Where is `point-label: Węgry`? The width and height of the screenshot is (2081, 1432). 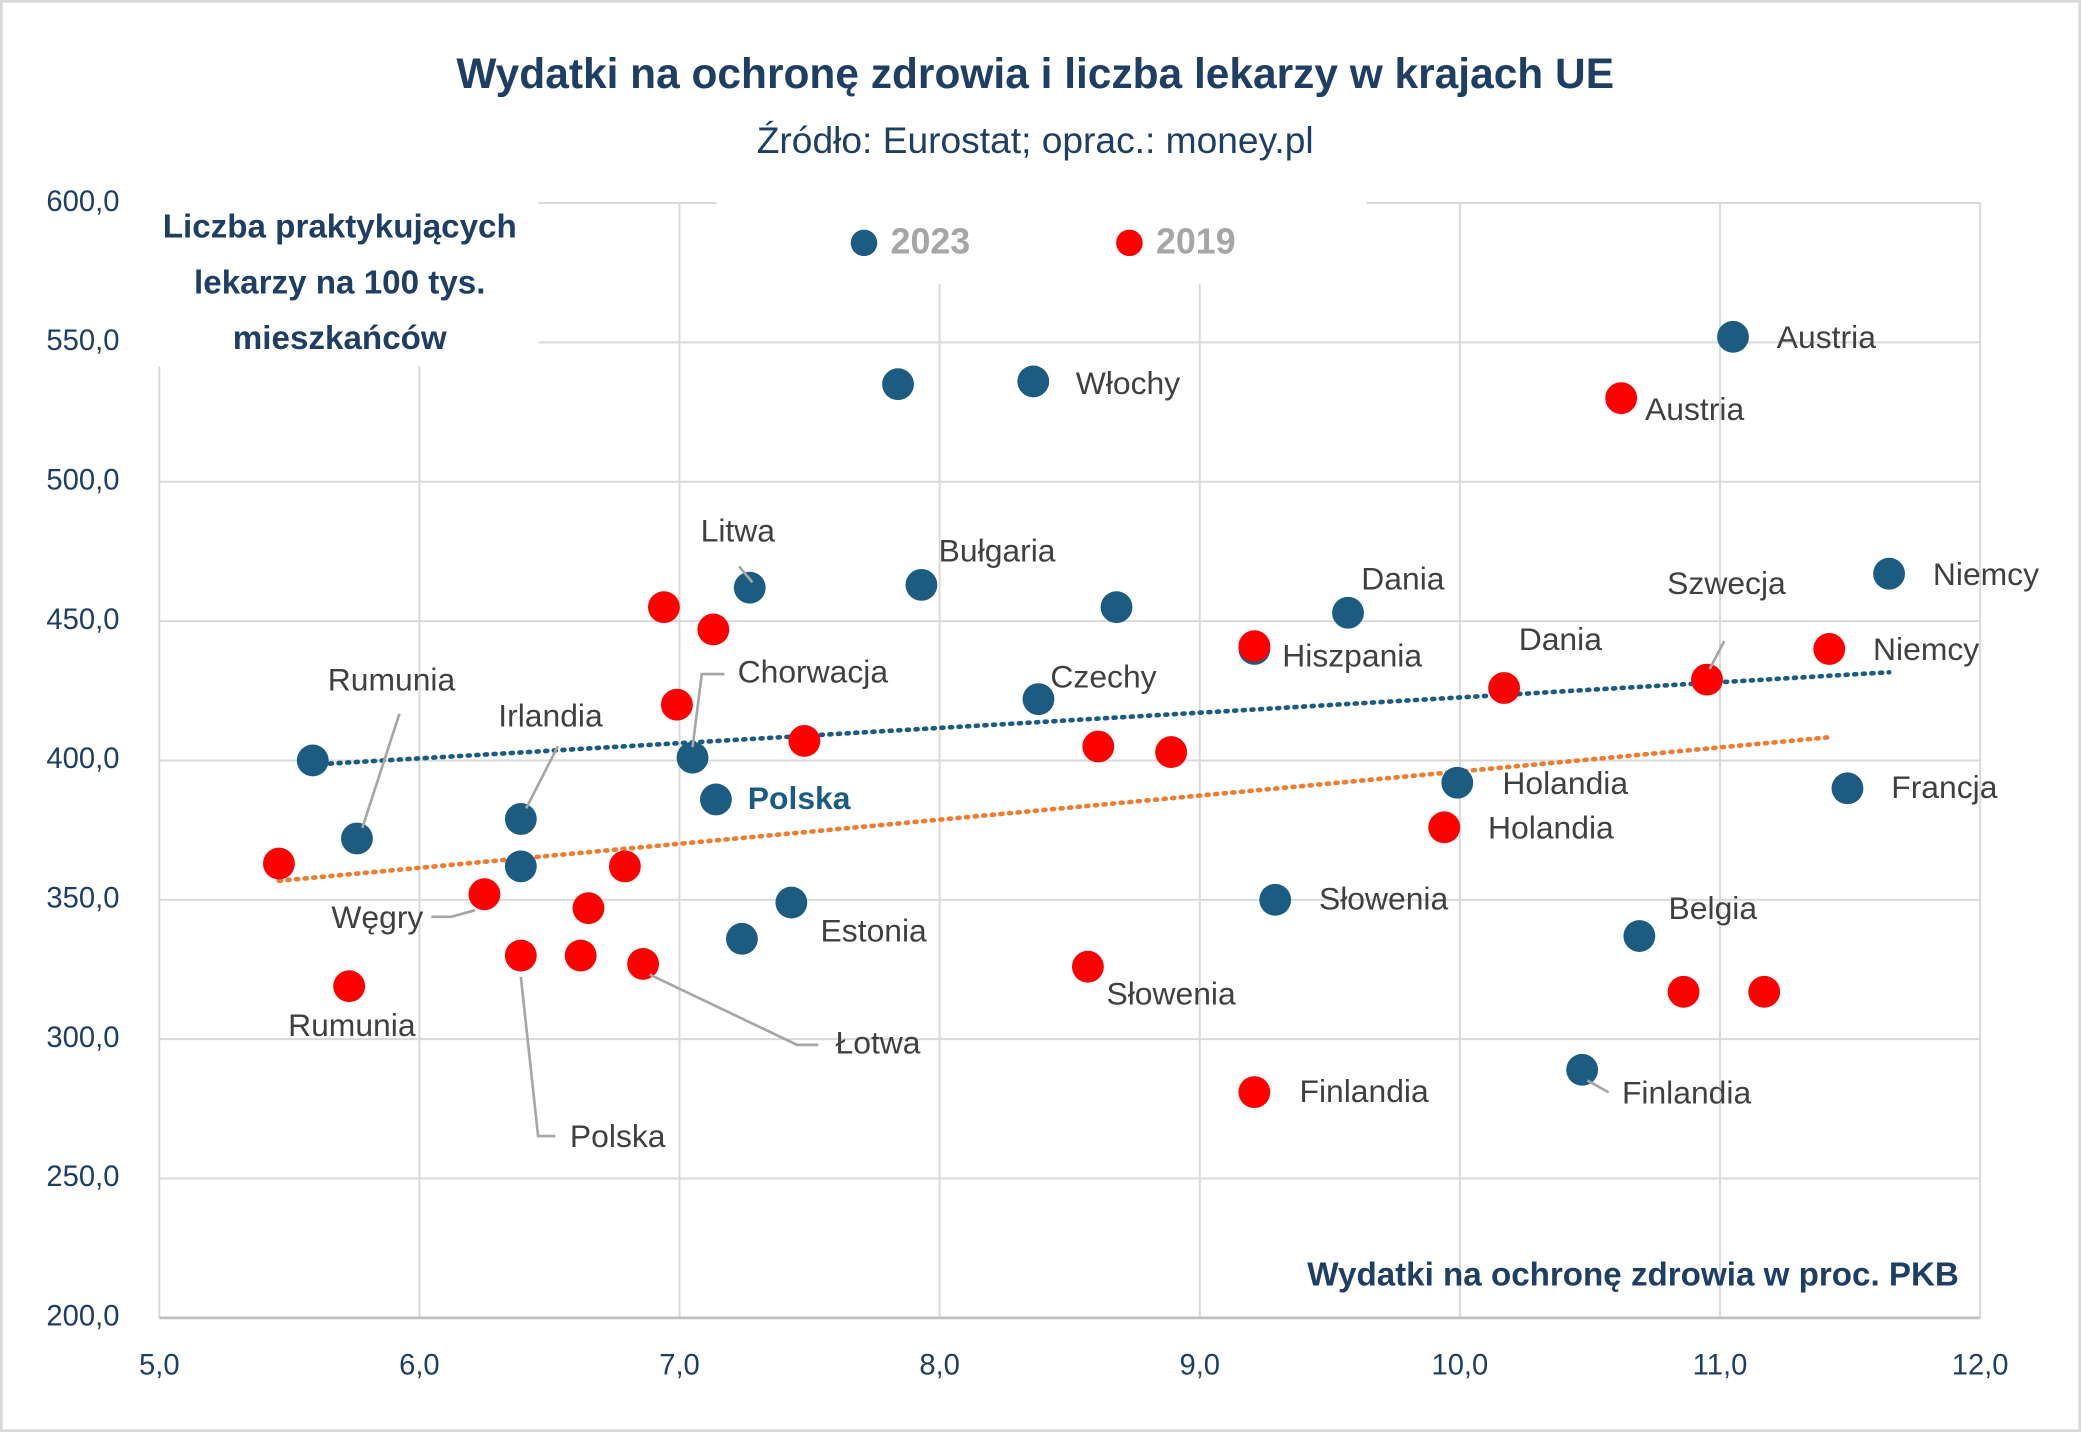
point-label: Węgry is located at coordinates (377, 917).